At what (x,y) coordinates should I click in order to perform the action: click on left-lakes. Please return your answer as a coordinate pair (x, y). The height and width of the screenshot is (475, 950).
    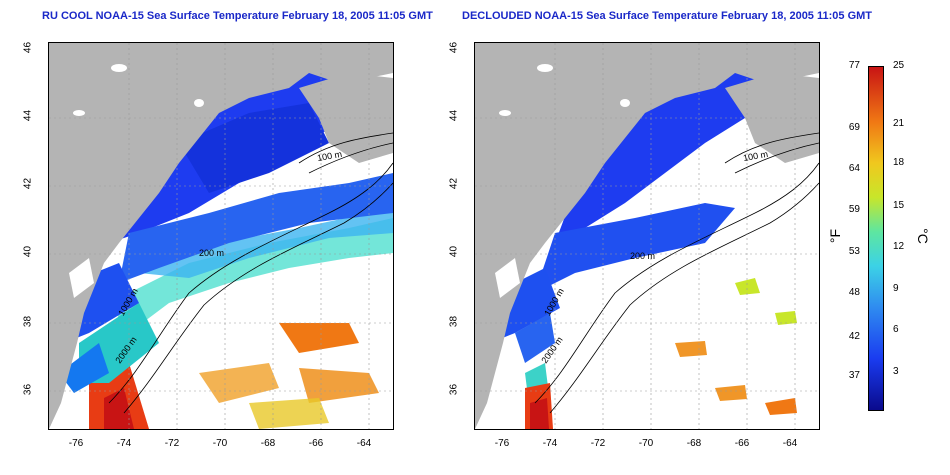
    Looking at the image, I should click on (138, 90).